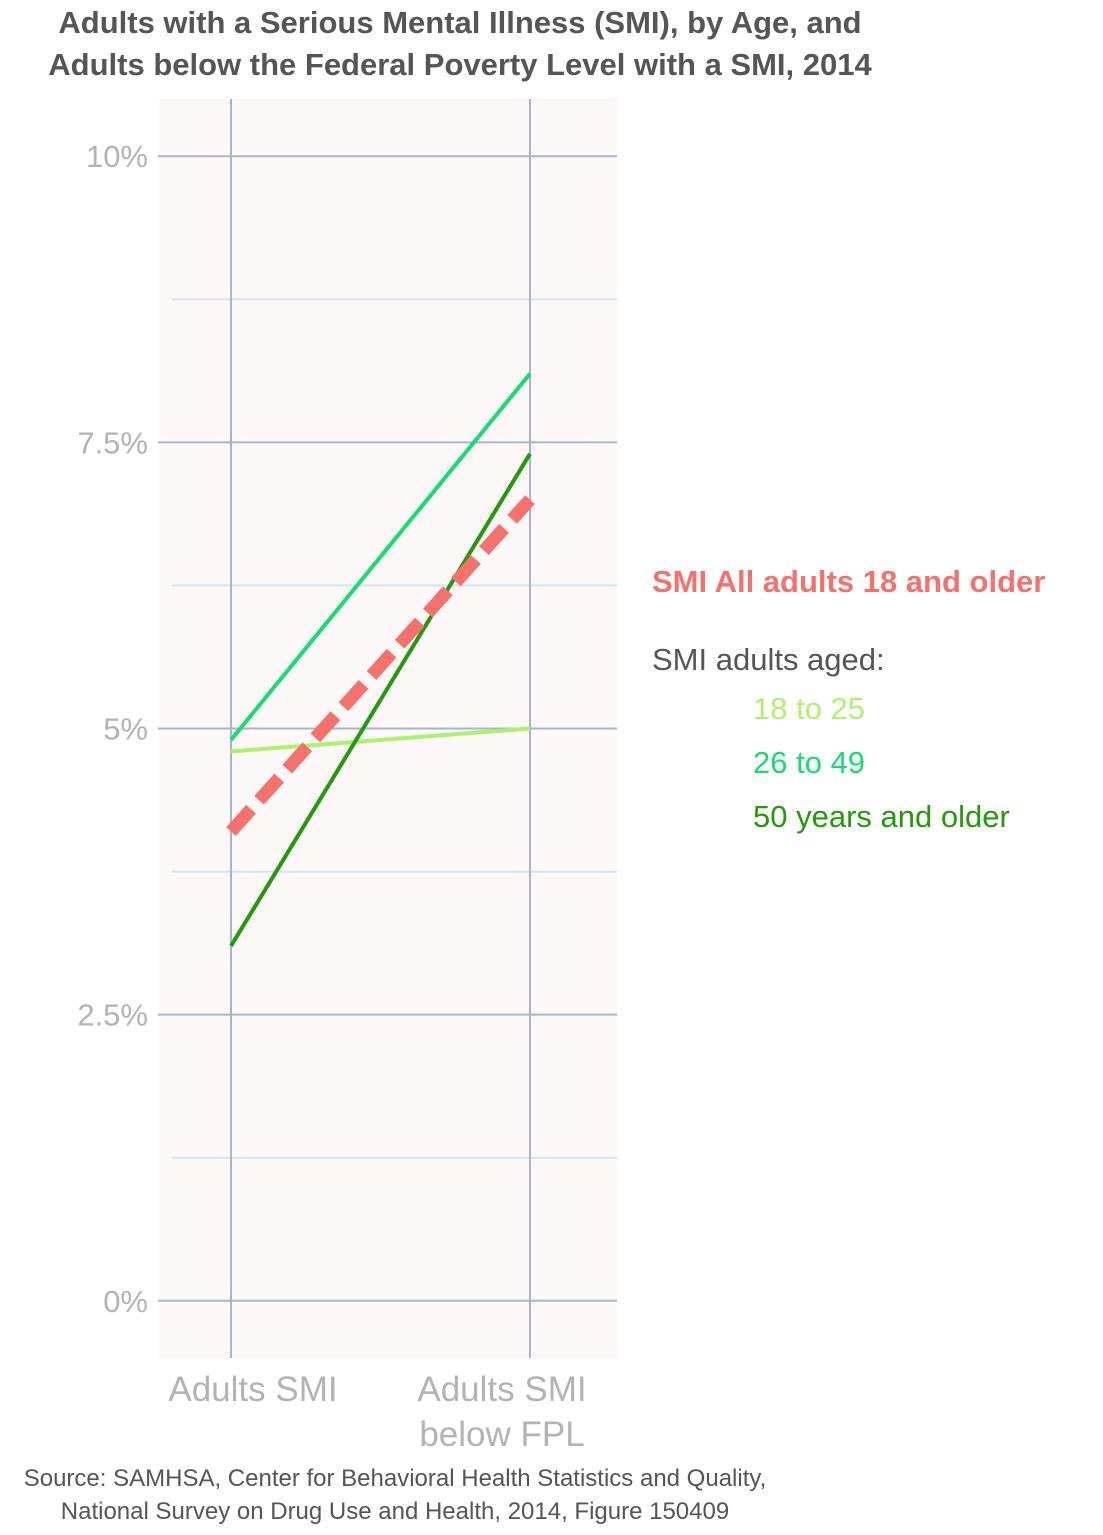 This screenshot has height=1535, width=1103. I want to click on legend-item-18-to-25: 18 to 25, so click(809, 708).